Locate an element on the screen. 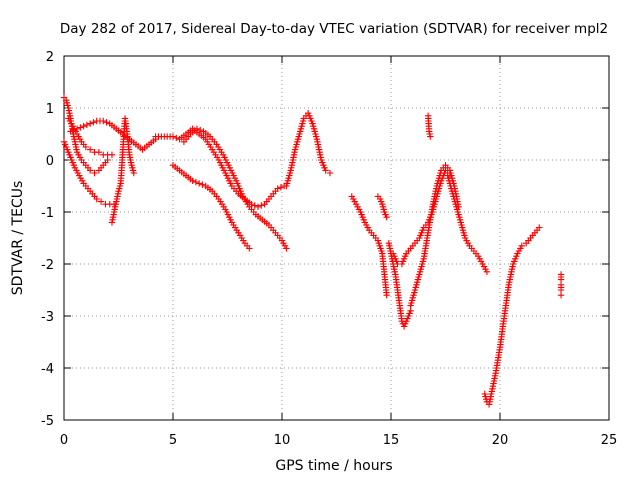  y-tick-label: -5 is located at coordinates (47, 421).